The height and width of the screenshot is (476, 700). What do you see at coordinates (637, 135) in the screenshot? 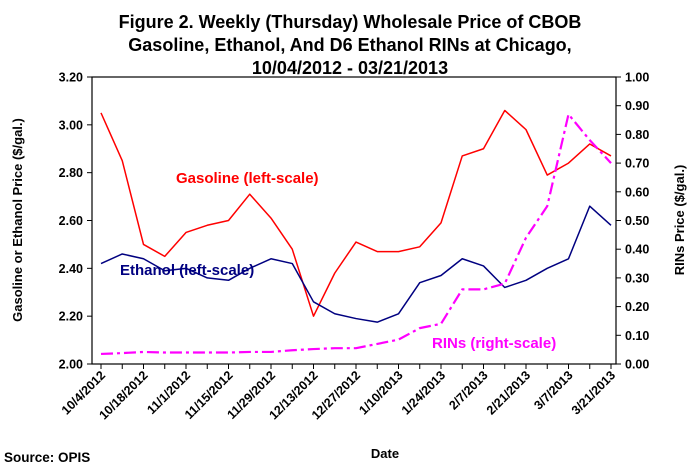
I see `right-tick-label: 0.80` at bounding box center [637, 135].